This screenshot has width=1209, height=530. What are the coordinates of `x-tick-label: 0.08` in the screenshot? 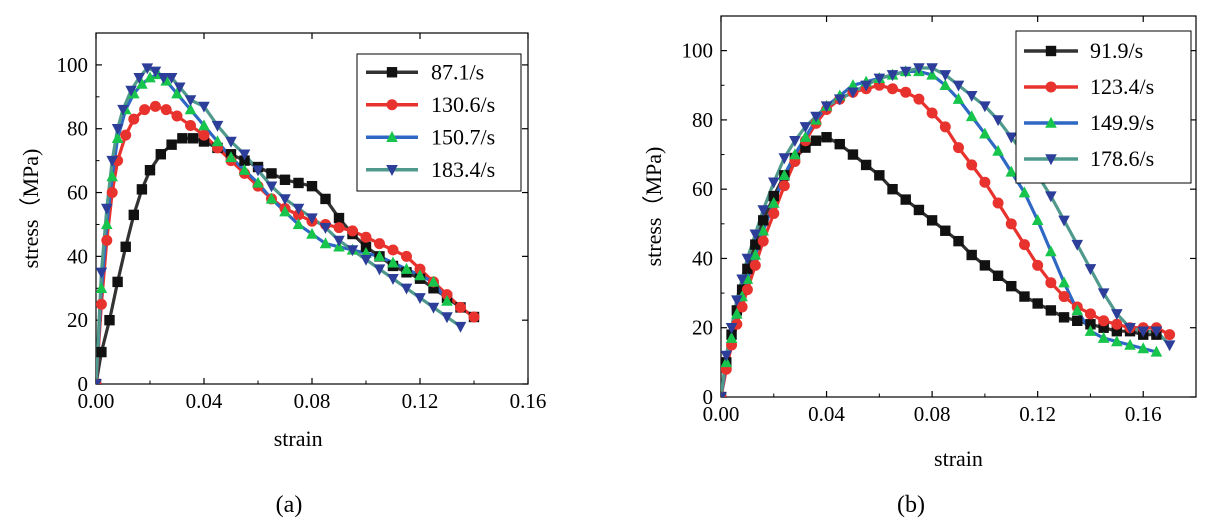 It's located at (312, 401).